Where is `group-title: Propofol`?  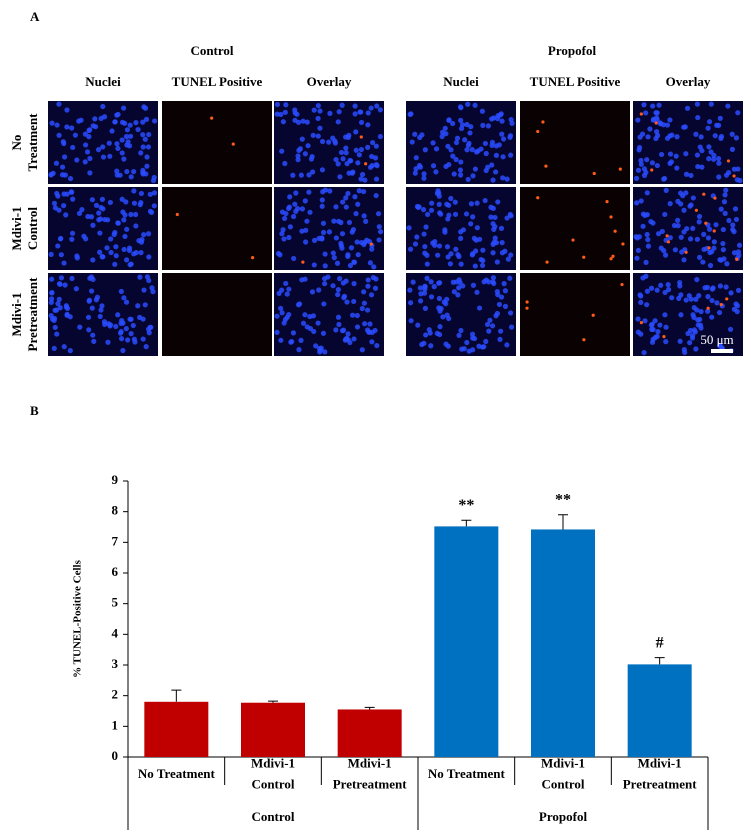
group-title: Propofol is located at coordinates (572, 50).